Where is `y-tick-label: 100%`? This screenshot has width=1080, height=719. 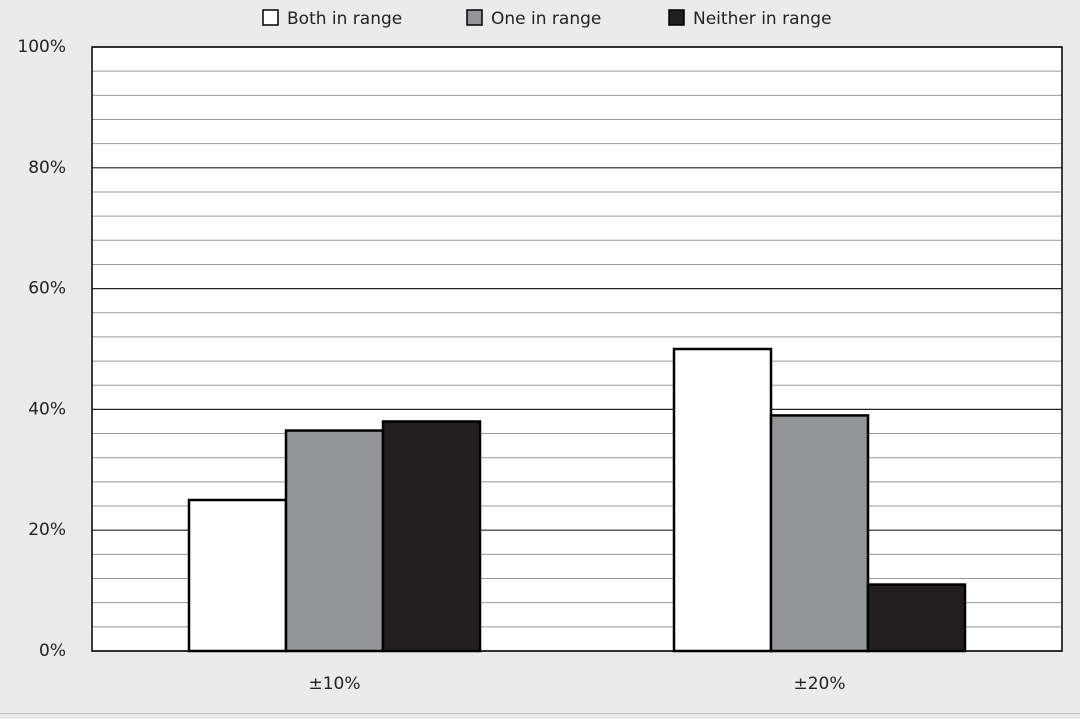 y-tick-label: 100% is located at coordinates (41, 47).